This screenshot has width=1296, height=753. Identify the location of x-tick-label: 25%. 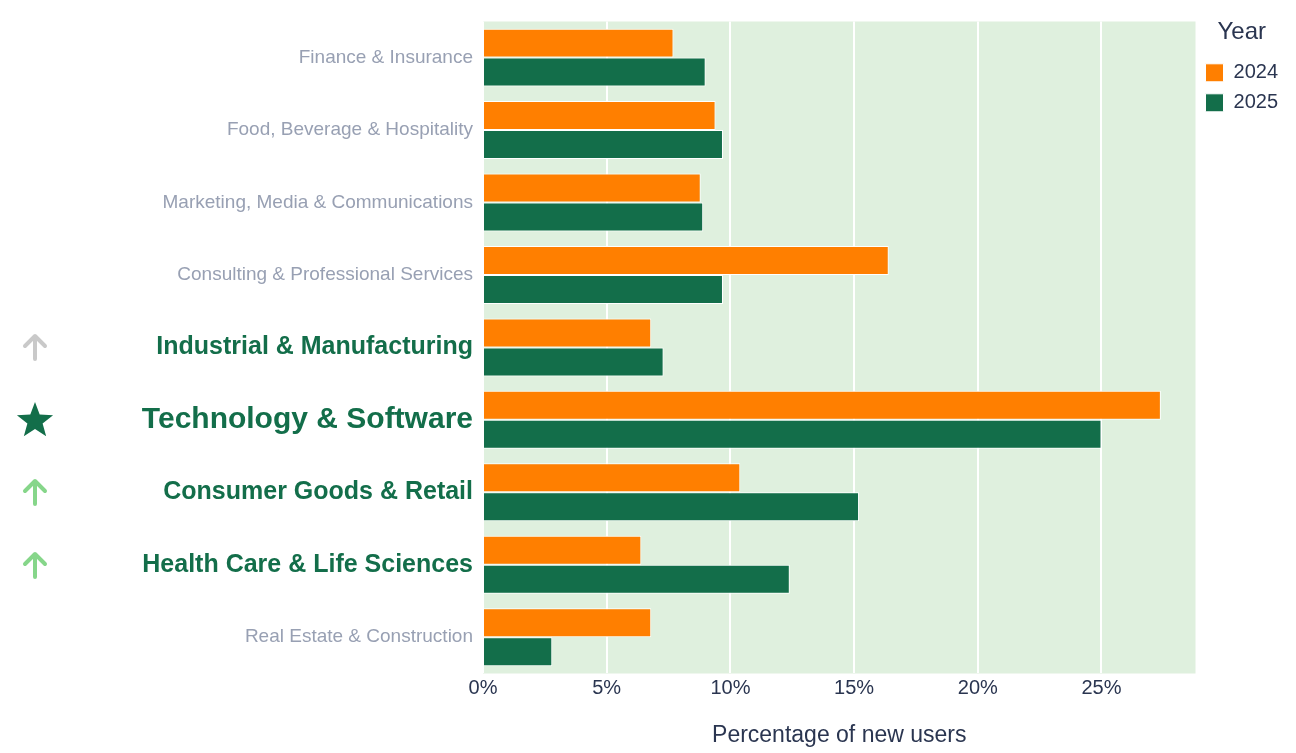
(1101, 686).